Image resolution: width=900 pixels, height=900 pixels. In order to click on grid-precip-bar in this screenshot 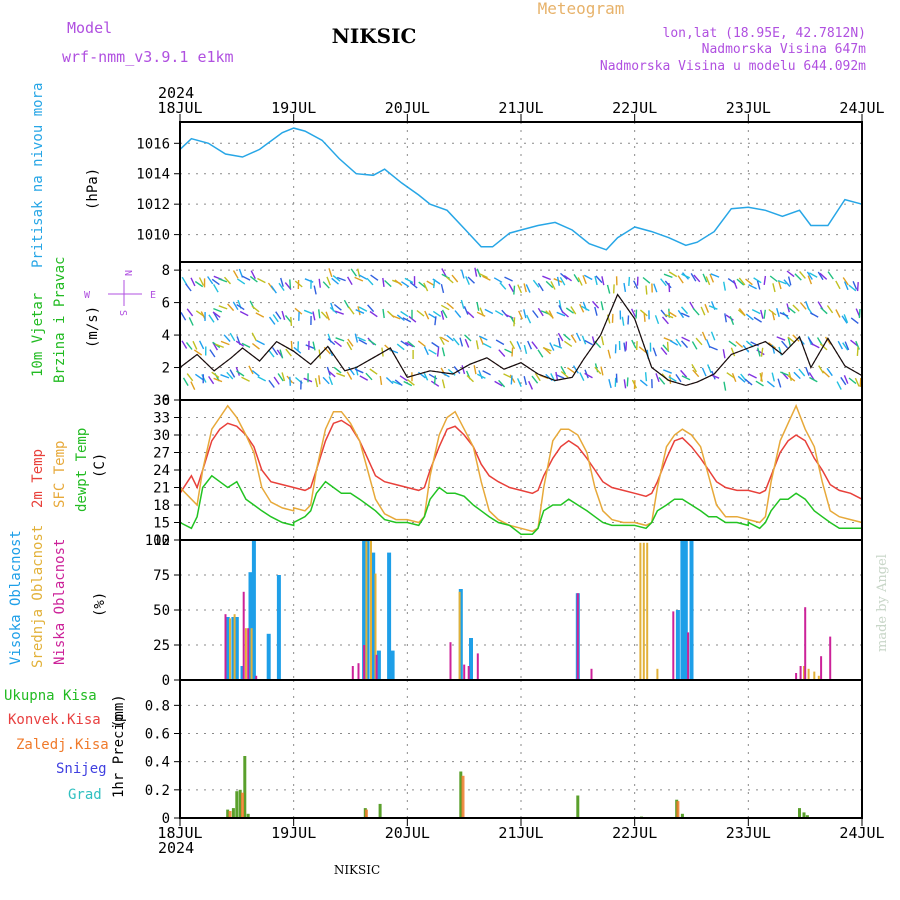, I will do `click(230, 814)`.